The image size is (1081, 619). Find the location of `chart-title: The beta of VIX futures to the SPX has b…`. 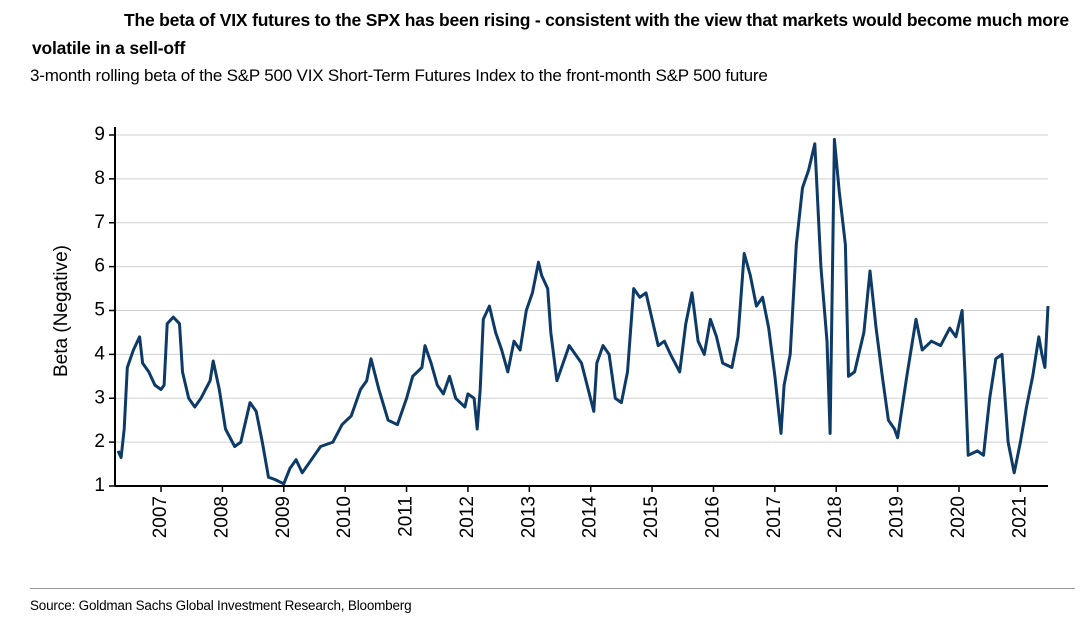

chart-title: The beta of VIX futures to the SPX has b… is located at coordinates (550, 34).